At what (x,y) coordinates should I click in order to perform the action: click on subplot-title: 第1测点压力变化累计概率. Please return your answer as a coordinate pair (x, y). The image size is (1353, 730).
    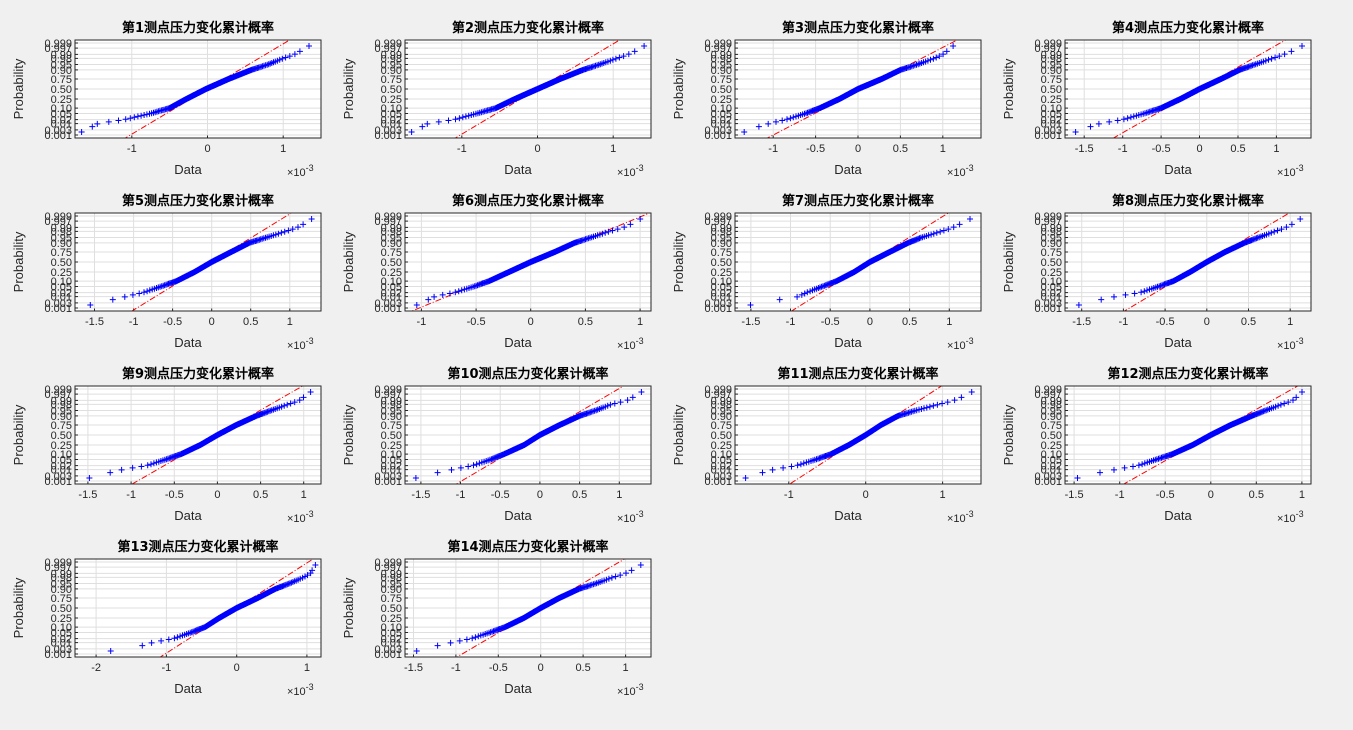
    Looking at the image, I should click on (198, 28).